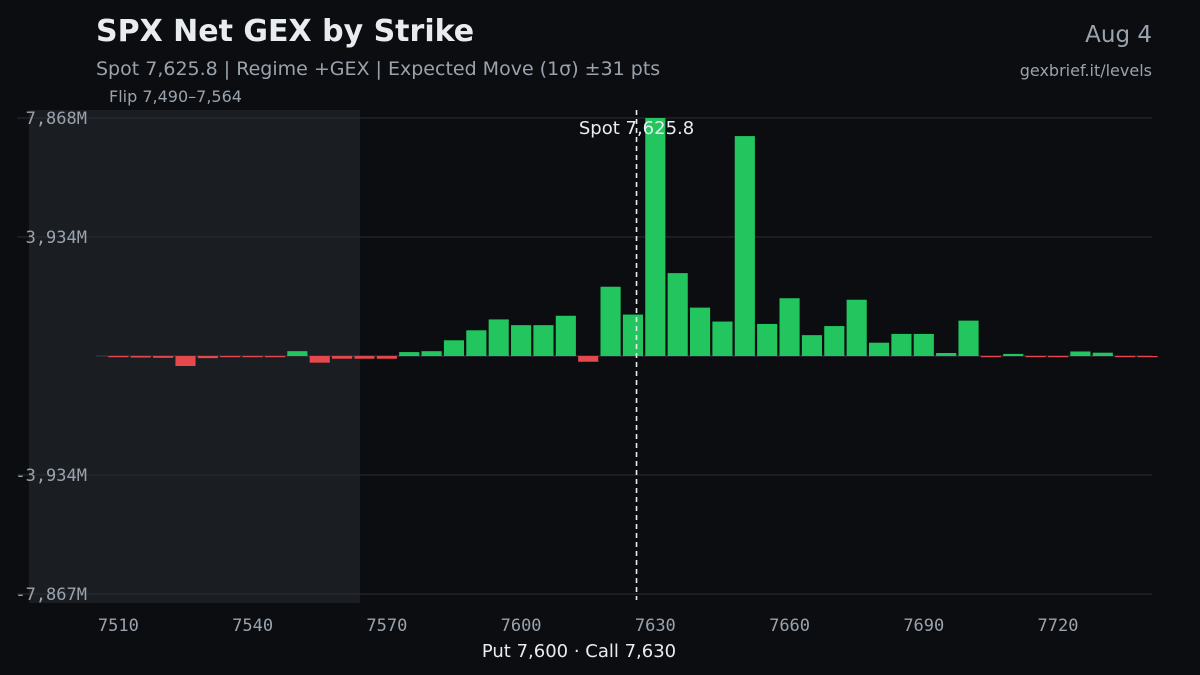 Image resolution: width=1200 pixels, height=675 pixels. What do you see at coordinates (118, 626) in the screenshot?
I see `x-tick-label: 7510` at bounding box center [118, 626].